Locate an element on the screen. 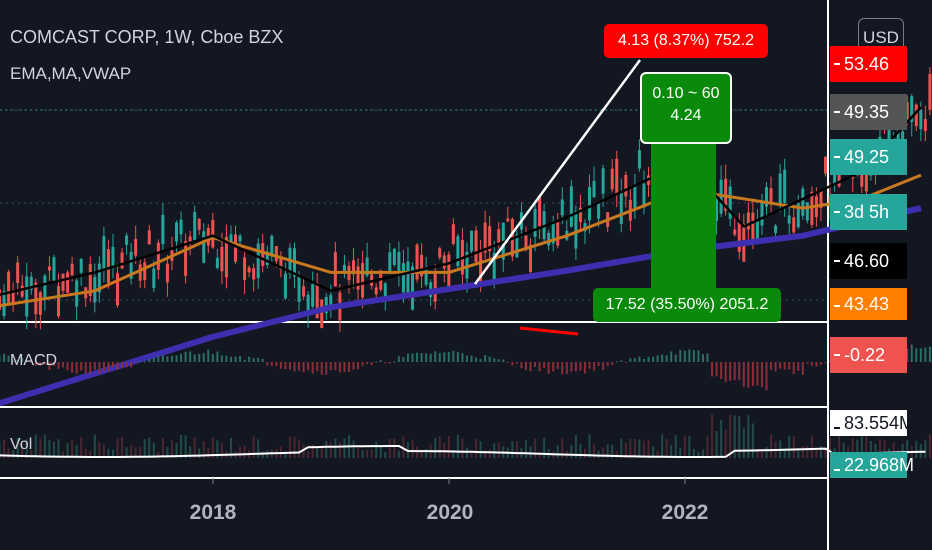 Image resolution: width=932 pixels, height=550 pixels. price-tag-ema: 43.43 is located at coordinates (868, 304).